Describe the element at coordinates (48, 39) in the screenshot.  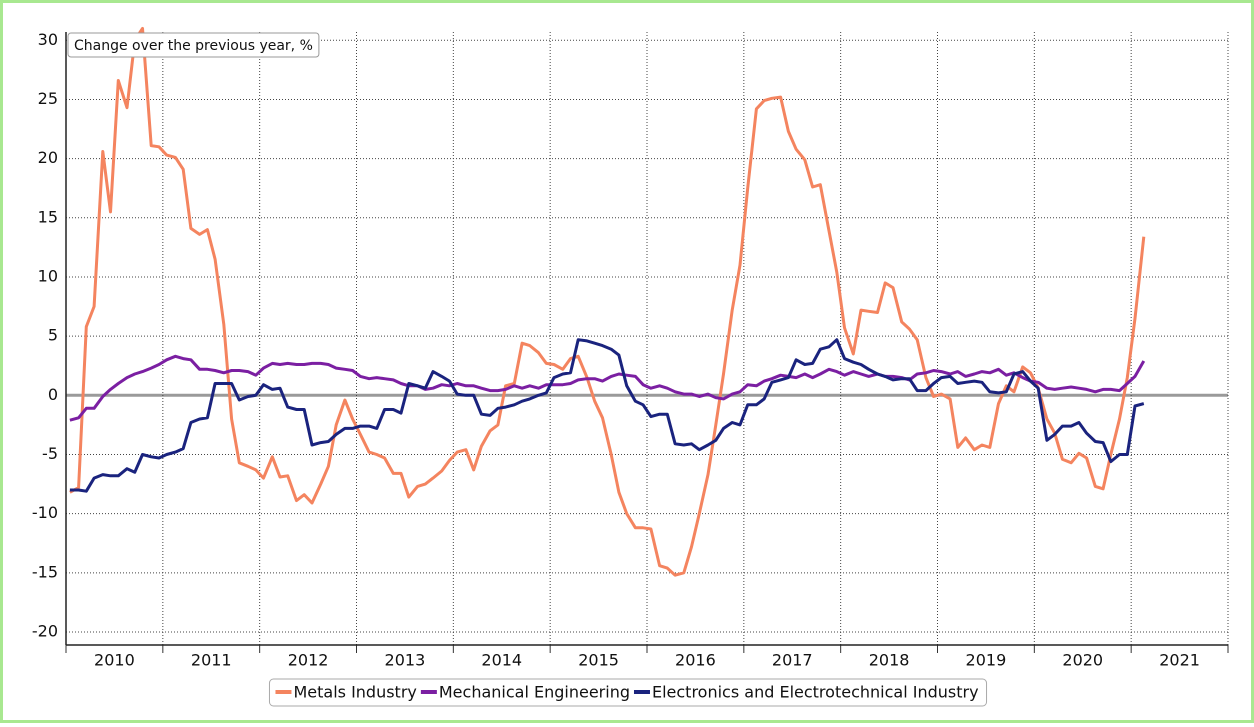
I see `y-tick-label: 30` at that location.